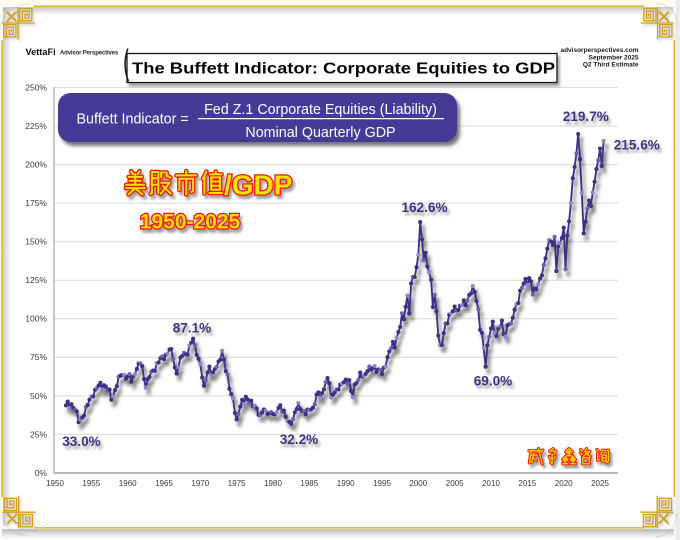 This screenshot has width=680, height=540. I want to click on svg-text: 219.7%, so click(586, 116).